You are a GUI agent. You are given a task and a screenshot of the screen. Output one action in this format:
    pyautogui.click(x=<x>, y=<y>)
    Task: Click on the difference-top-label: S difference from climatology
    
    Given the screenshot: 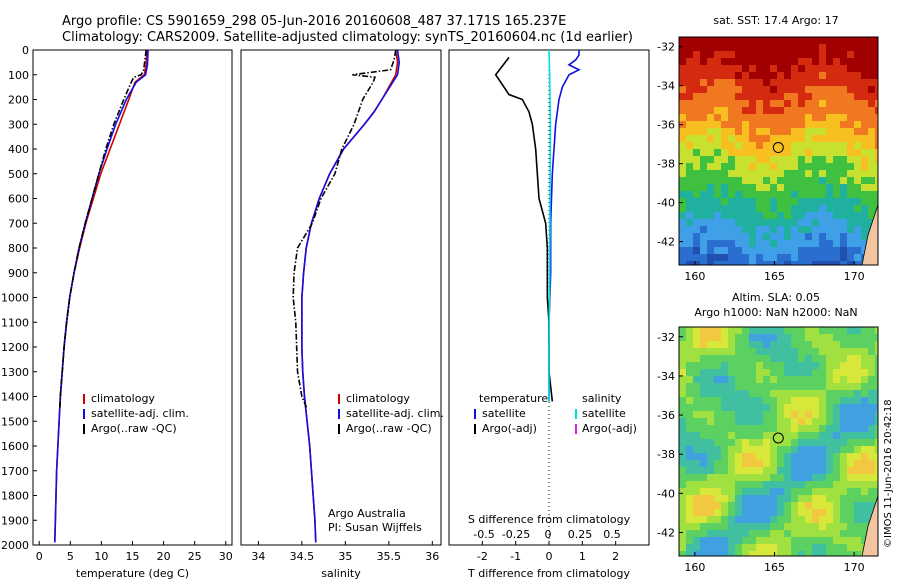 What is the action you would take?
    pyautogui.click(x=549, y=519)
    